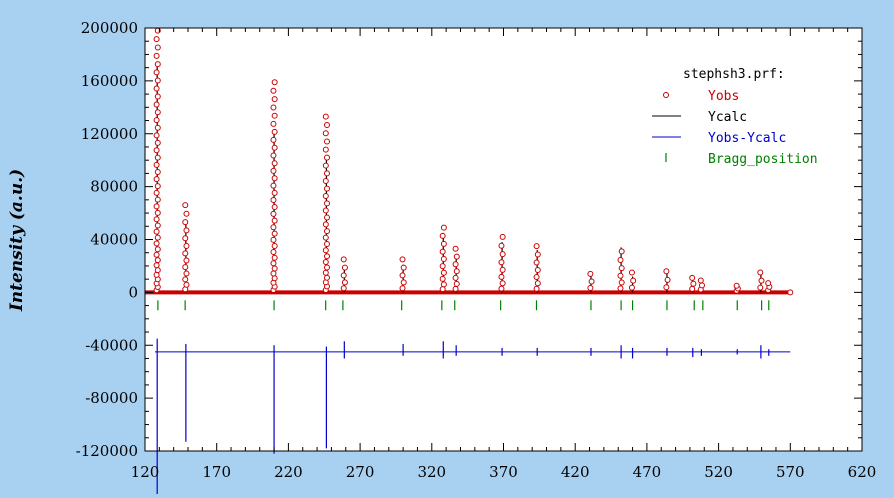  I want to click on x-tick-label: 270, so click(360, 472).